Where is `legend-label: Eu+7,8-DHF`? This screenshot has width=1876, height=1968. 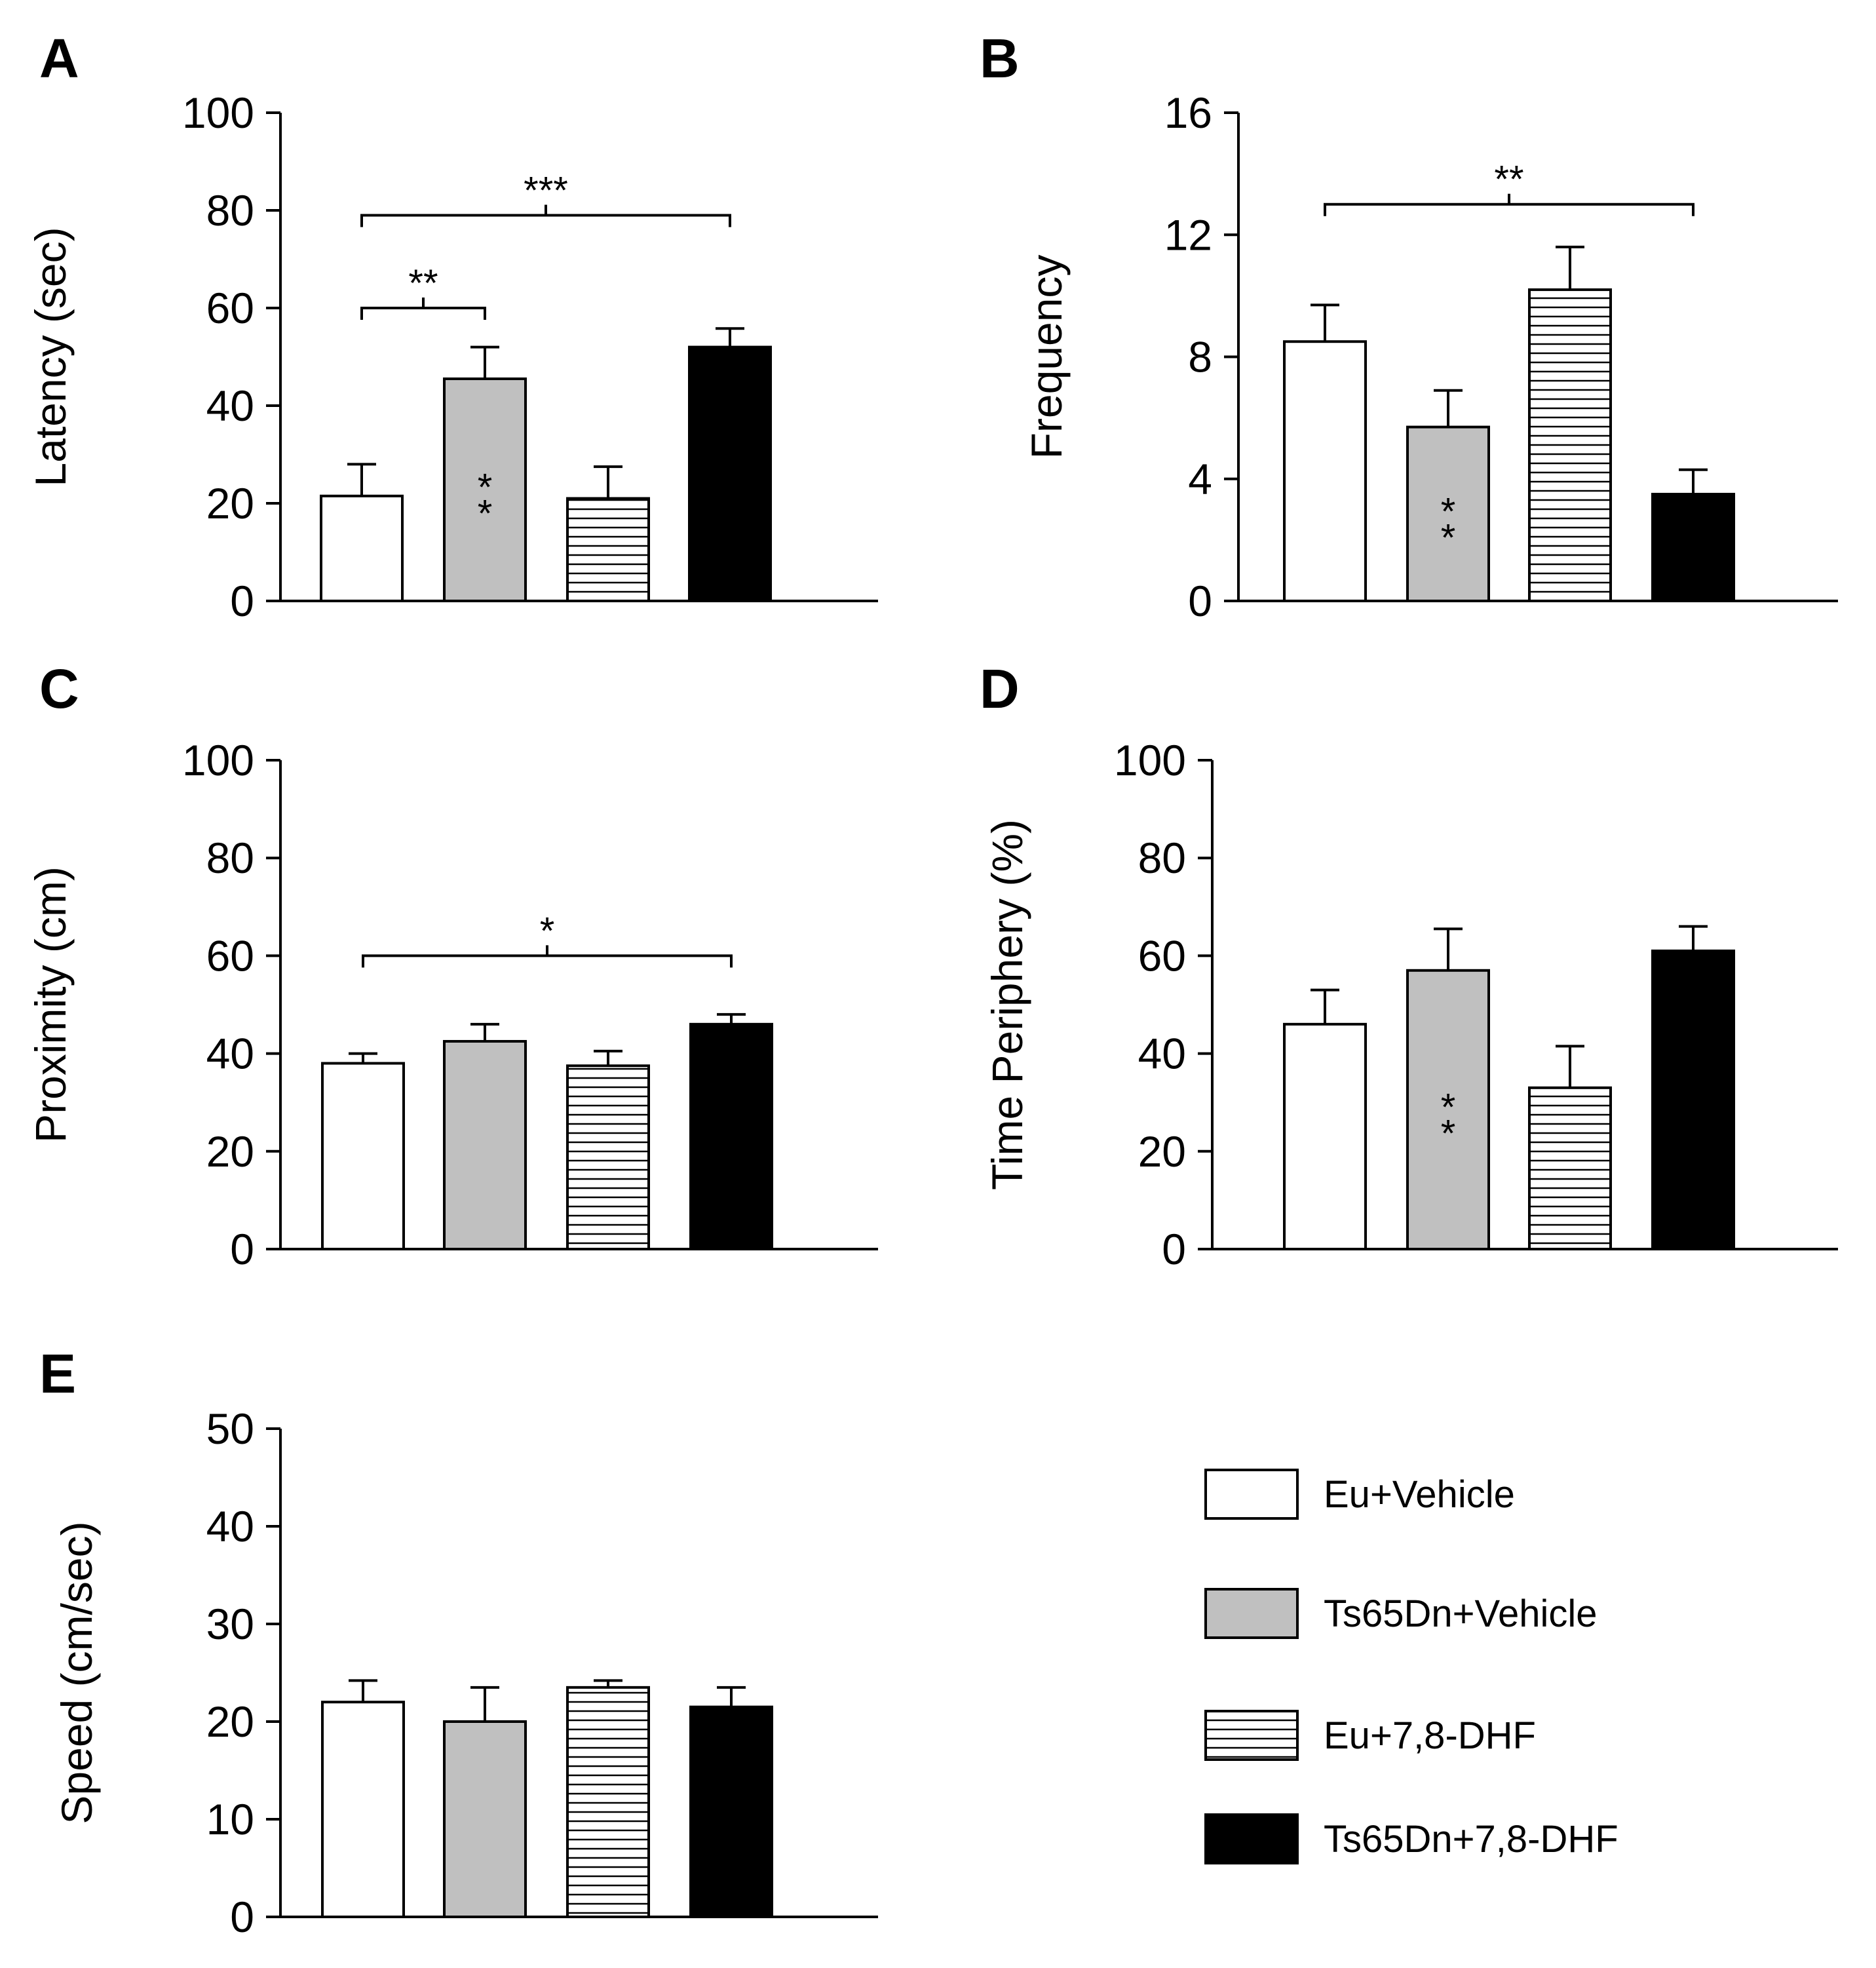
legend-label: Eu+7,8-DHF is located at coordinates (1430, 1735).